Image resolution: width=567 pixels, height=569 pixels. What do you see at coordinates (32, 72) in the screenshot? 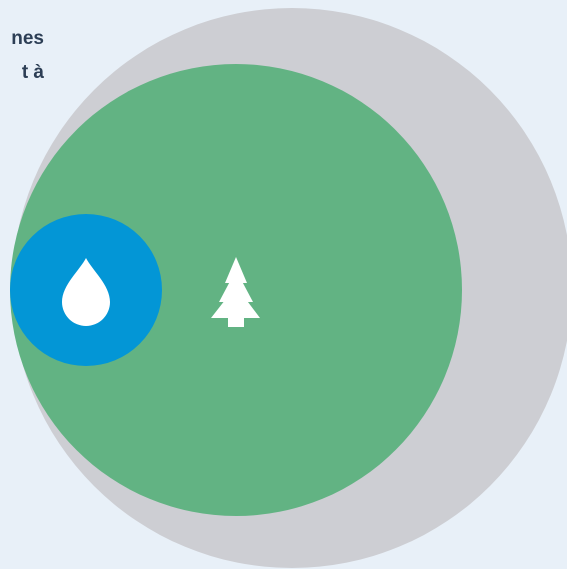
I see `caption-line-2: t à` at bounding box center [32, 72].